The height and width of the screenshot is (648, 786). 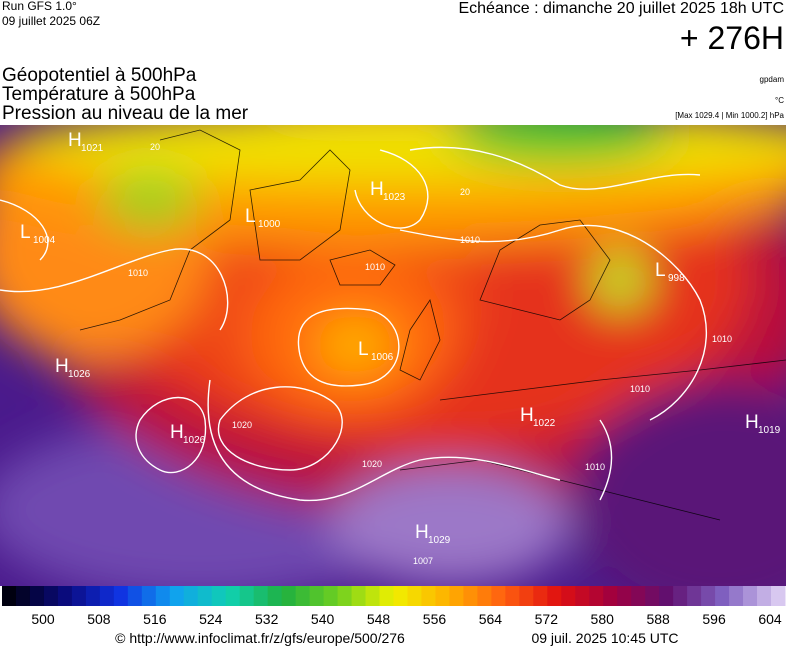 I want to click on field-title: Pression au niveau de la mer, so click(x=125, y=113).